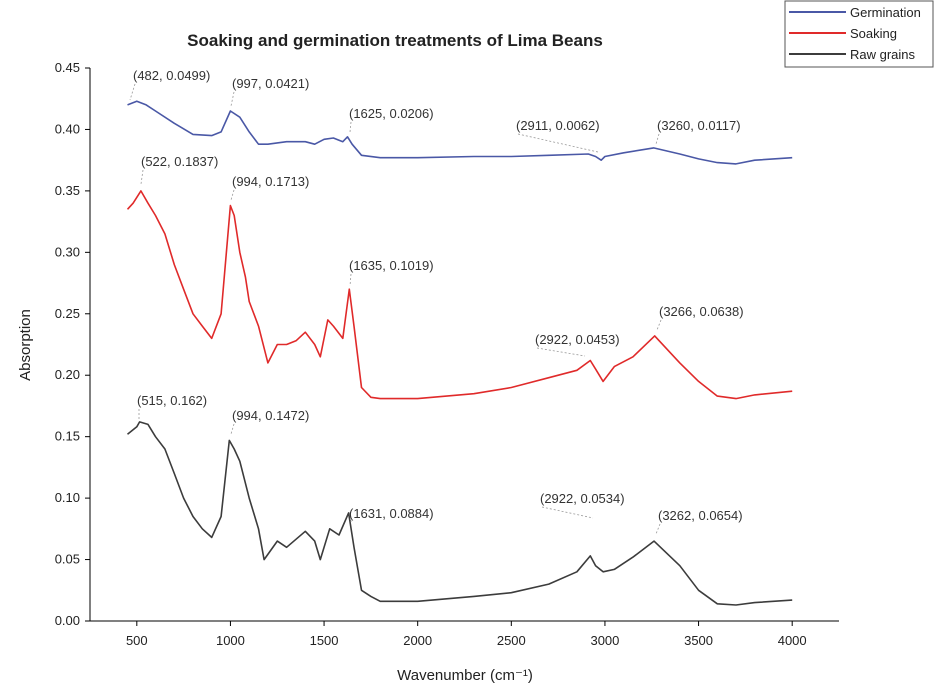 Image resolution: width=936 pixels, height=688 pixels. Describe the element at coordinates (67, 559) in the screenshot. I see `y-tick-label: 0.05` at that location.